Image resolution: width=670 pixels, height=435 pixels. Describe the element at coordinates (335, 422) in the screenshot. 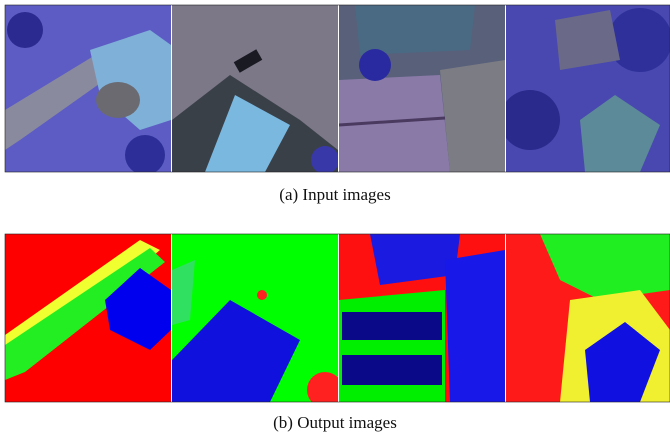

I see `caption: (b) Output images` at that location.